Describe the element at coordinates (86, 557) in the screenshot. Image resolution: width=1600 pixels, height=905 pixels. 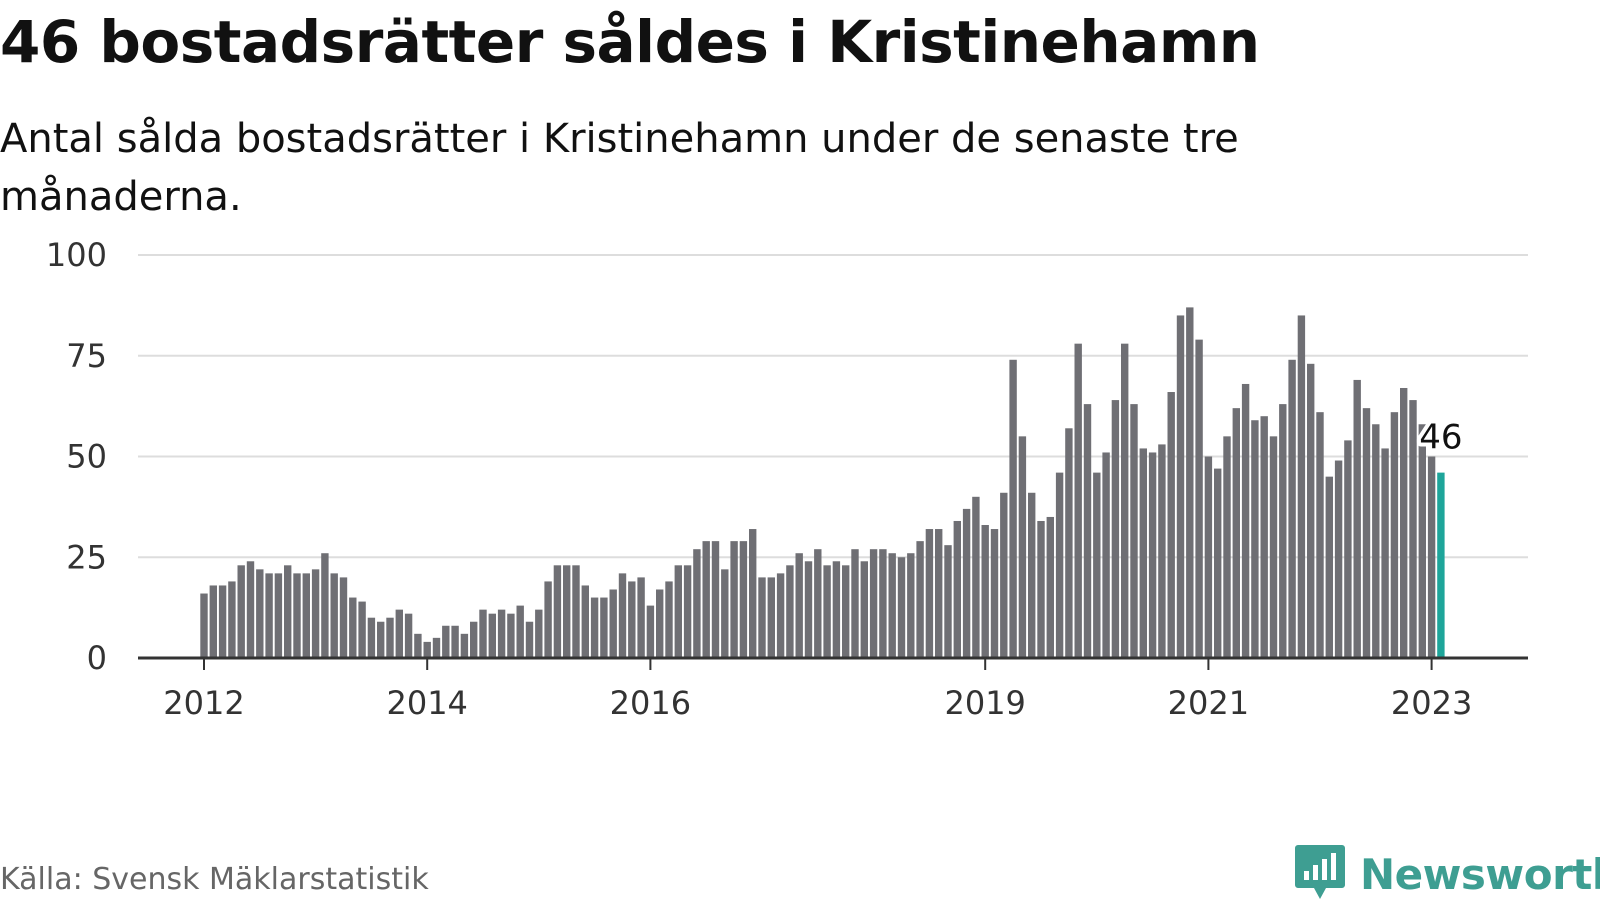
I see `y-tick-label: 25` at that location.